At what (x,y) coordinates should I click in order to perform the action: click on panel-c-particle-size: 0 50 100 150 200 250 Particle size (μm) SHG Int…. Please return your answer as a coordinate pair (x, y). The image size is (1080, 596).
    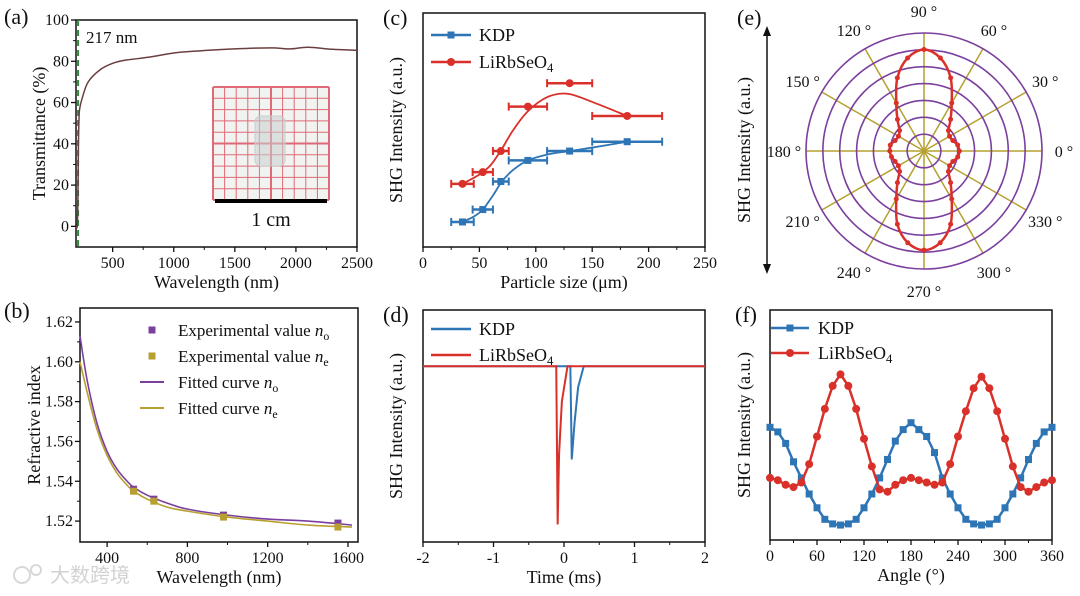
    Looking at the image, I should click on (550, 149).